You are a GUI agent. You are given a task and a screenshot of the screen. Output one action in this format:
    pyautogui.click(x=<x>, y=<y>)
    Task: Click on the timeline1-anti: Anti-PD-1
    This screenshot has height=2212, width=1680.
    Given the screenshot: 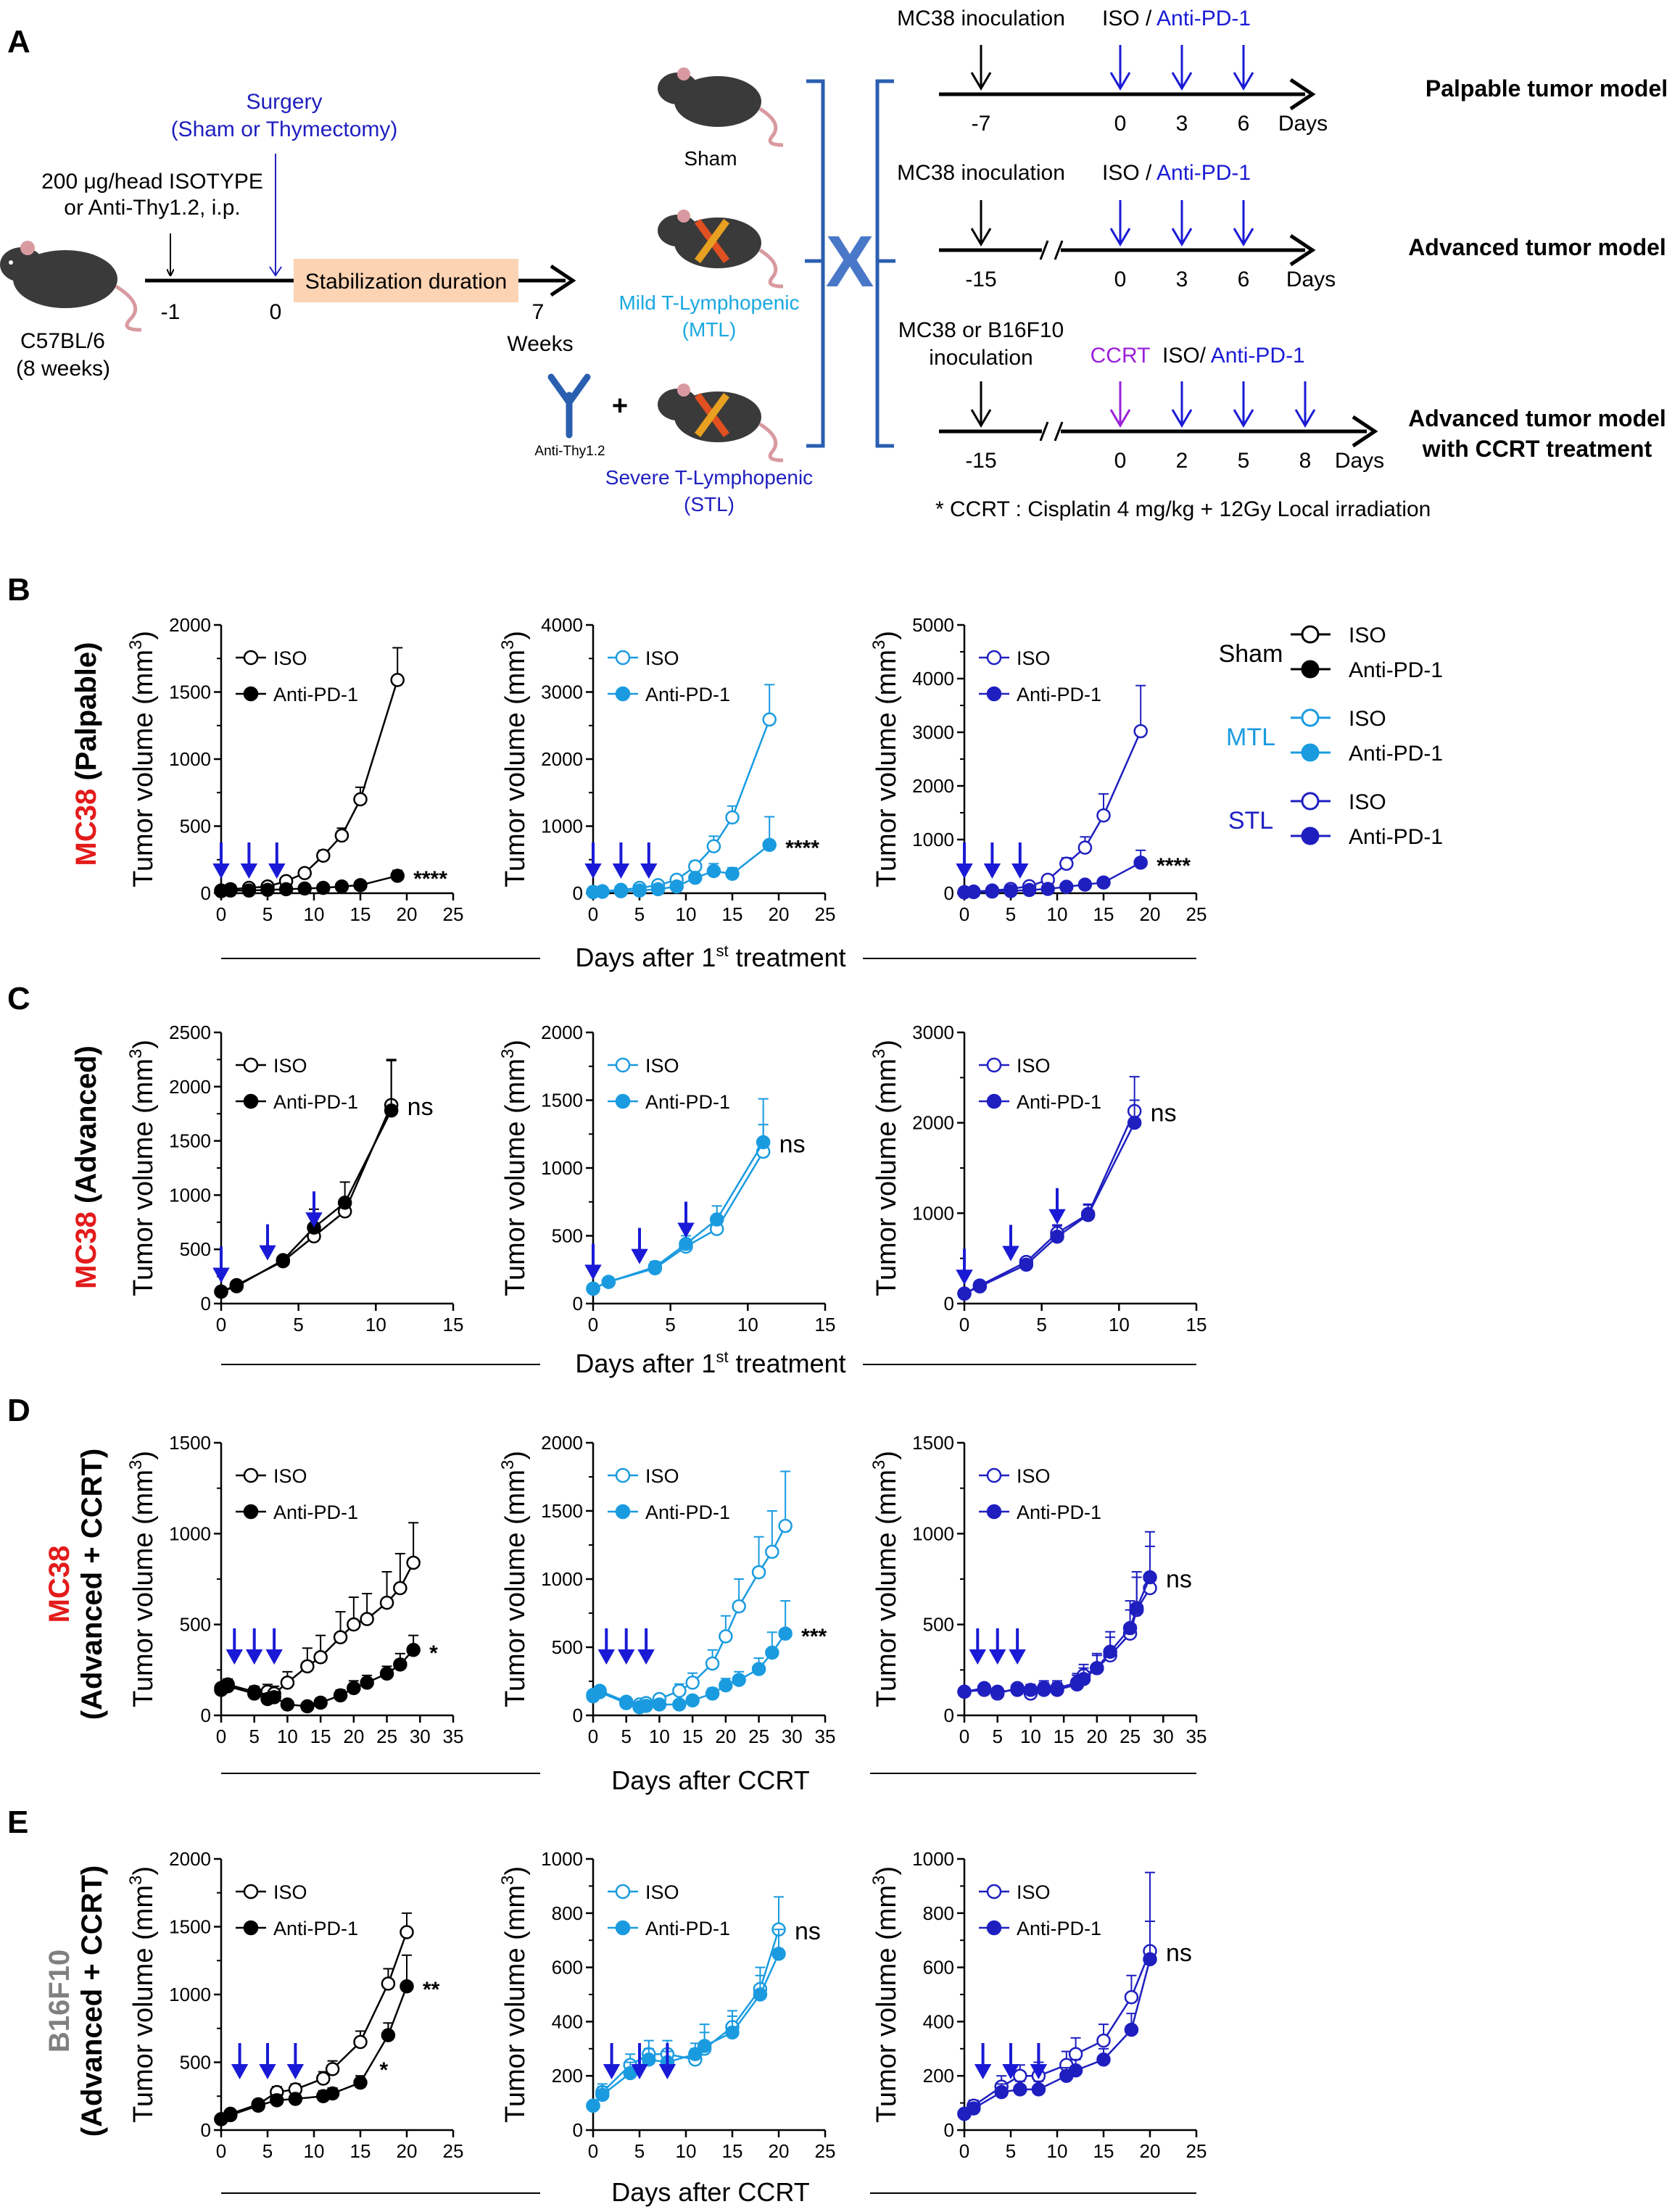 What is the action you would take?
    pyautogui.click(x=1203, y=18)
    